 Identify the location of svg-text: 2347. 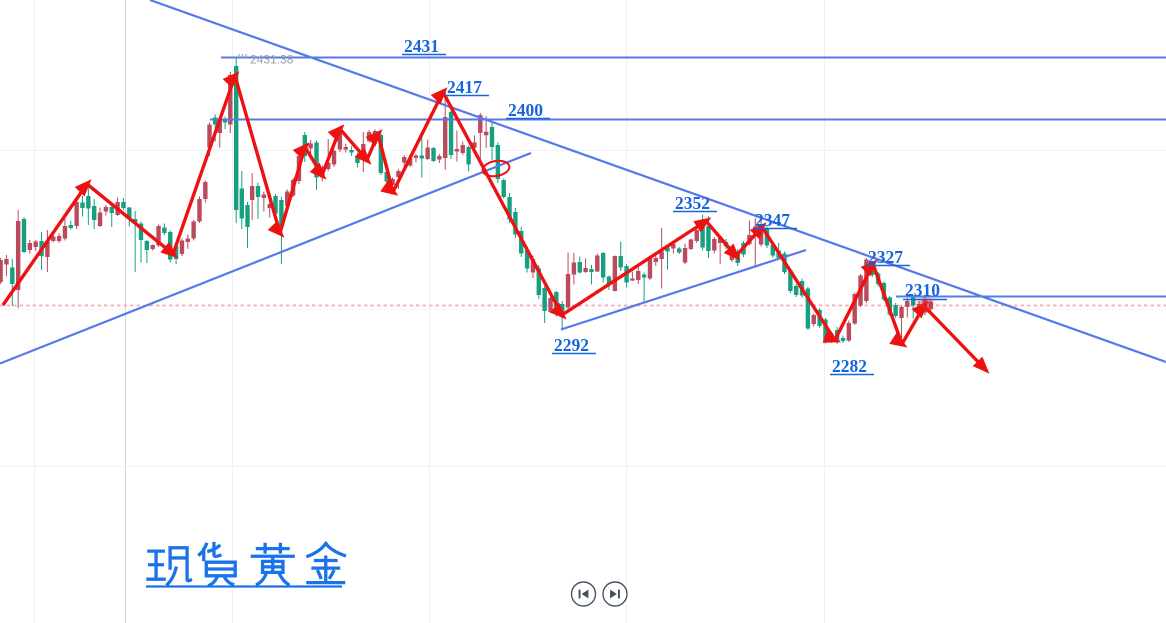
(772, 220).